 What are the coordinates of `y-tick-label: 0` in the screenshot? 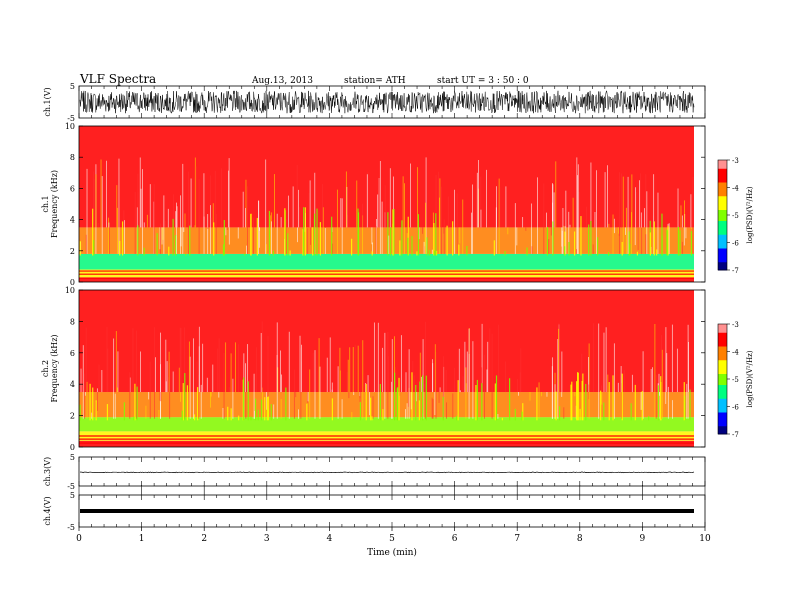 It's located at (72, 447).